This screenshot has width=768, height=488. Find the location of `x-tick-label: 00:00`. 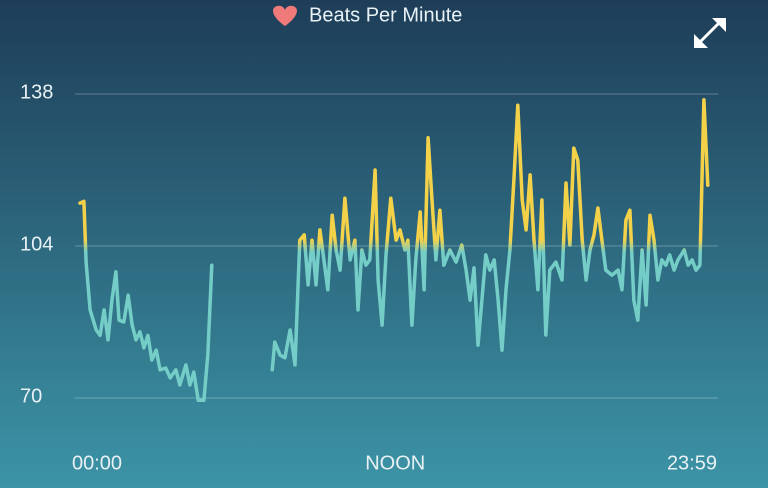

x-tick-label: 00:00 is located at coordinates (97, 463).